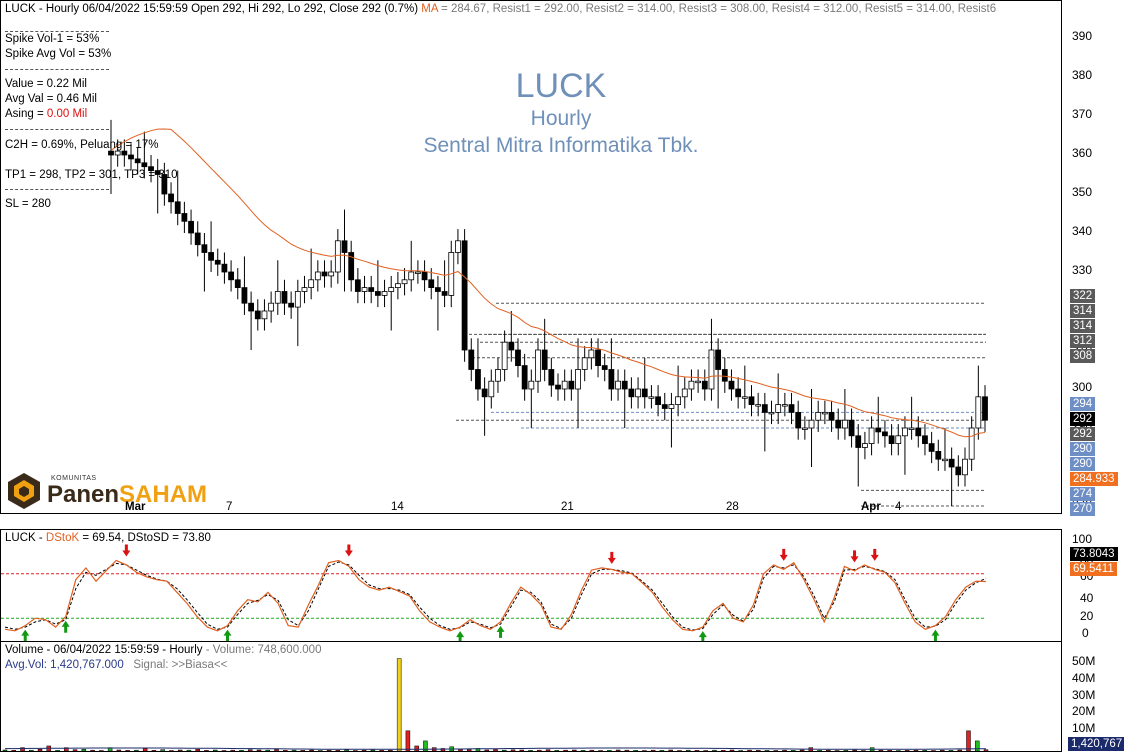  I want to click on stoch-chart, so click(531, 586).